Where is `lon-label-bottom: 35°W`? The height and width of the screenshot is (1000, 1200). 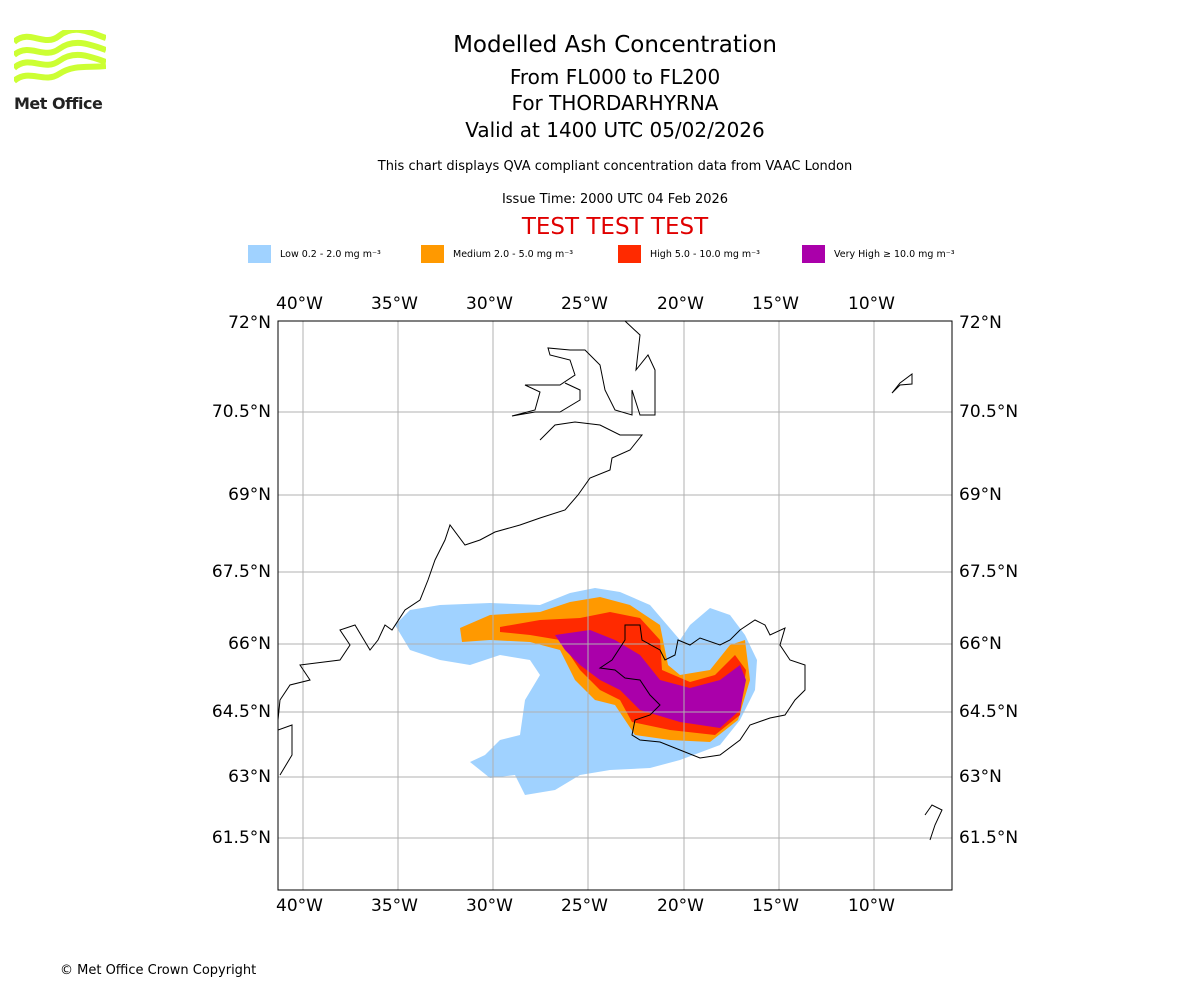
lon-label-bottom: 35°W is located at coordinates (394, 906).